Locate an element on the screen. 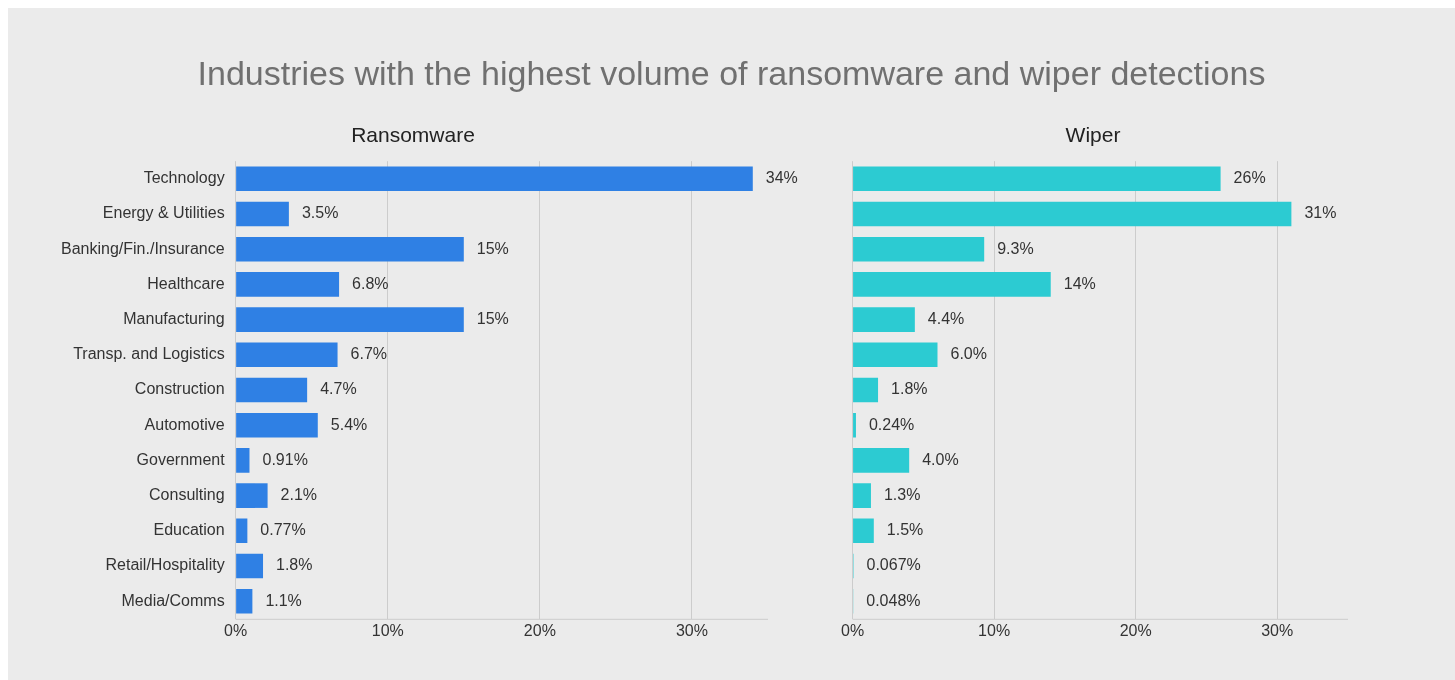 The image size is (1455, 680). y-tick-label: Automotive is located at coordinates (184, 424).